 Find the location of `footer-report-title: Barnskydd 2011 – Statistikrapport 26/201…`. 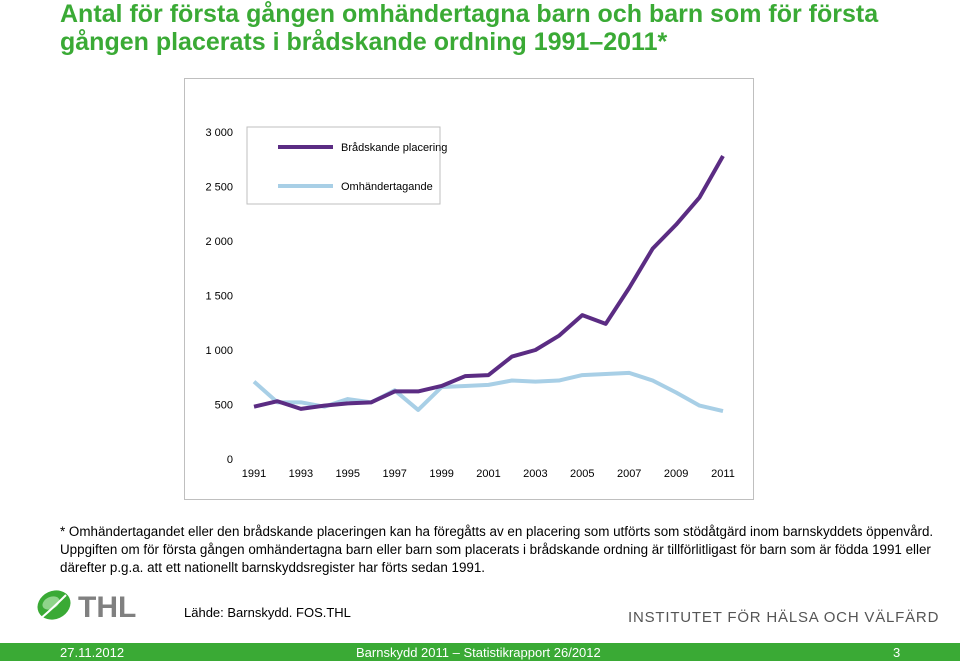

footer-report-title: Barnskydd 2011 – Statistikrapport 26/201… is located at coordinates (478, 652).